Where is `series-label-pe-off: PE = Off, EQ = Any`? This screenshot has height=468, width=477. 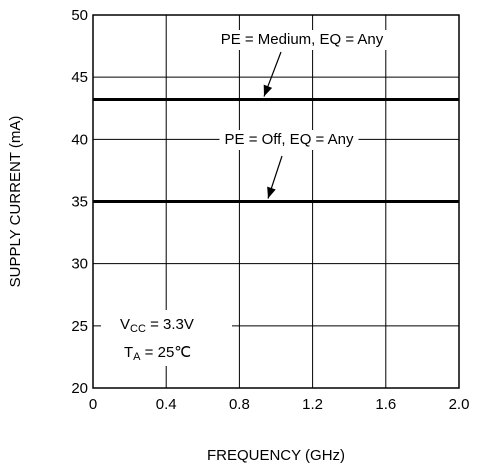
series-label-pe-off: PE = Off, EQ = Any is located at coordinates (289, 139).